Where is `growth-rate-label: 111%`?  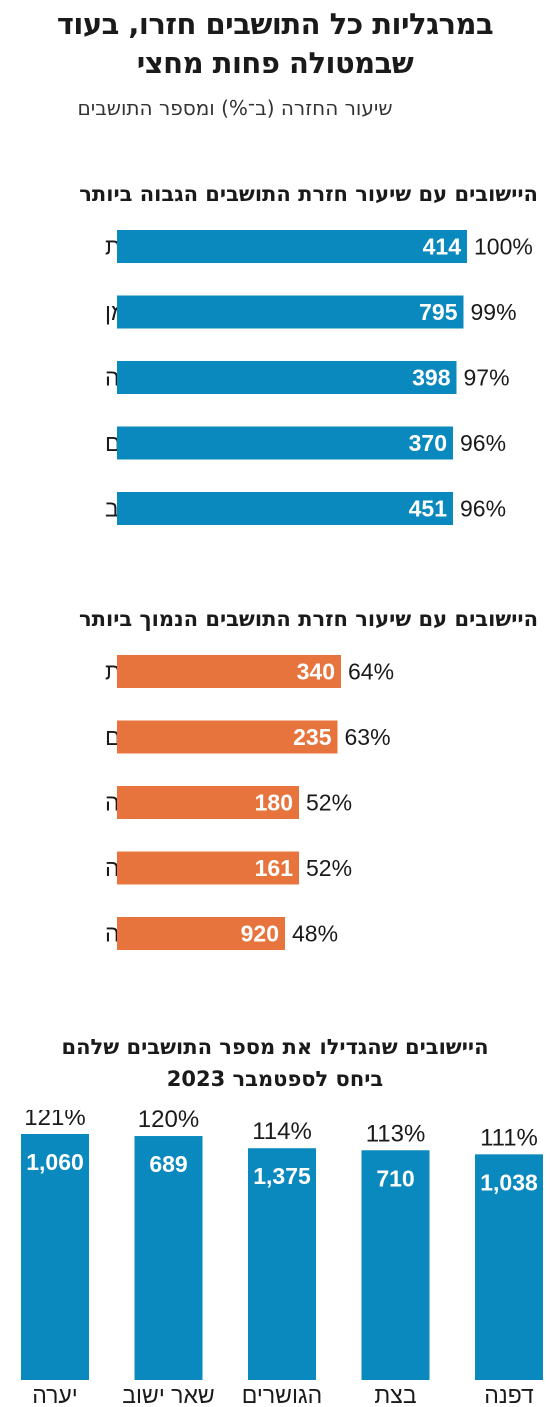 growth-rate-label: 111% is located at coordinates (509, 1137).